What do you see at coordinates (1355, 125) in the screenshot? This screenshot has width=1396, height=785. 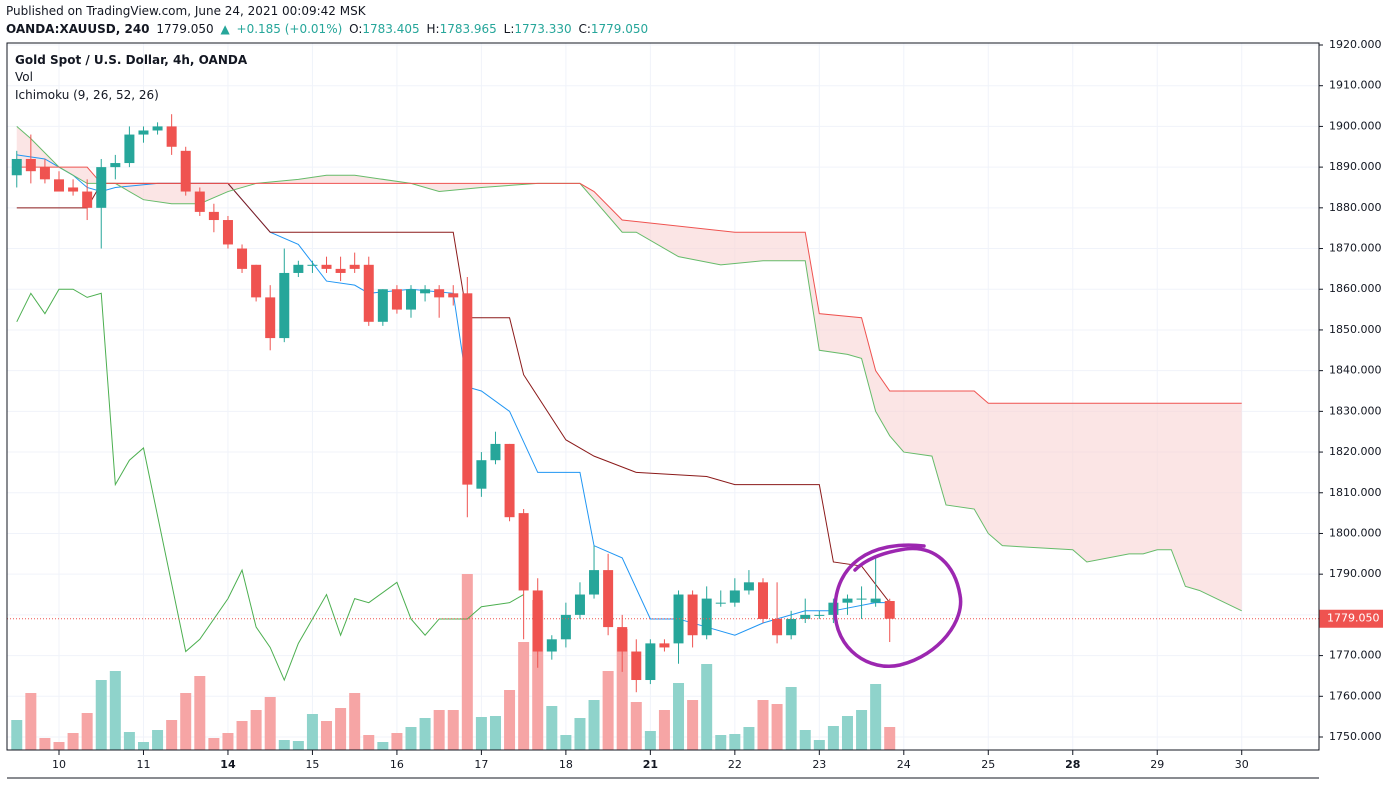 I see `y-tick-label: 1900.000` at bounding box center [1355, 125].